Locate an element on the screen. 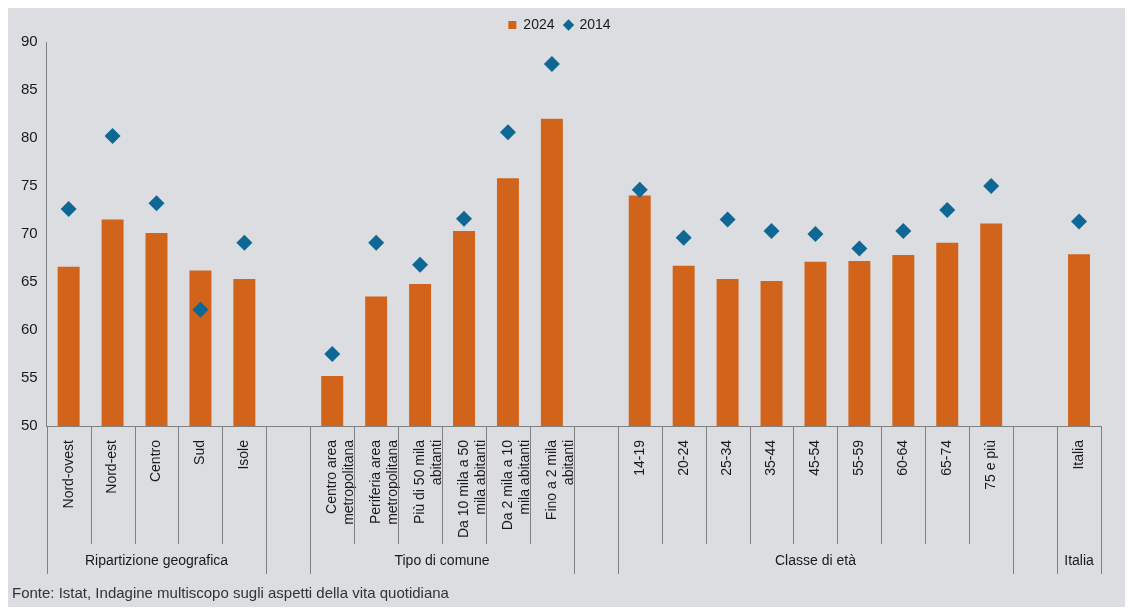 This screenshot has height=614, width=1133. y-tick-label: 90 is located at coordinates (29, 41).